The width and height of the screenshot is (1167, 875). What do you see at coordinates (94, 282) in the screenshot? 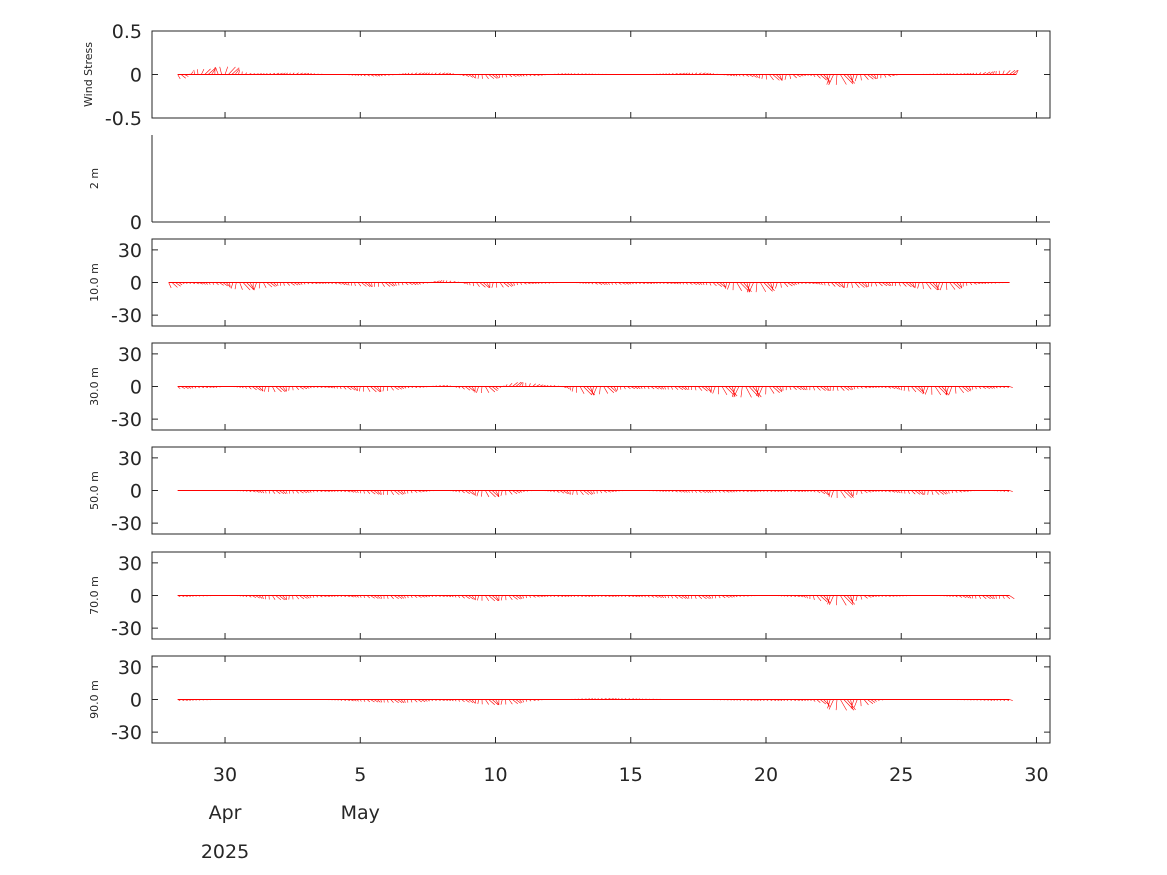
I see `y-axis-label: 10.0 m` at bounding box center [94, 282].